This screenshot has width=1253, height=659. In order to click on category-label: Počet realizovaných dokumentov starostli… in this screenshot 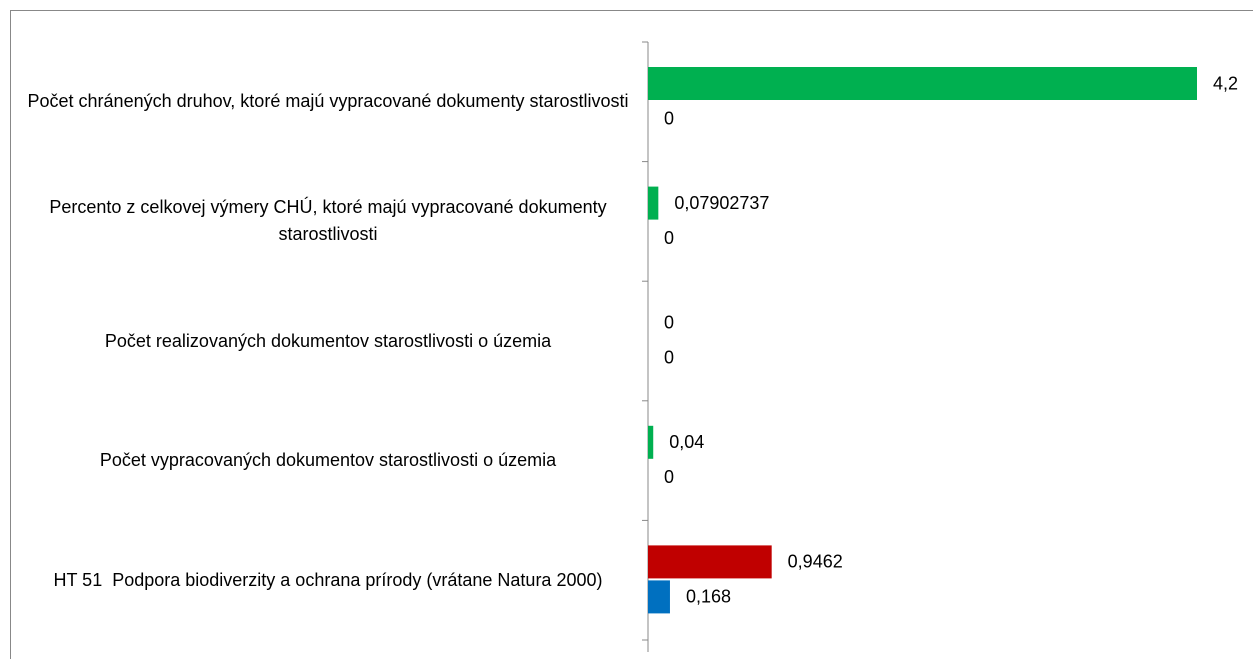, I will do `click(328, 340)`.